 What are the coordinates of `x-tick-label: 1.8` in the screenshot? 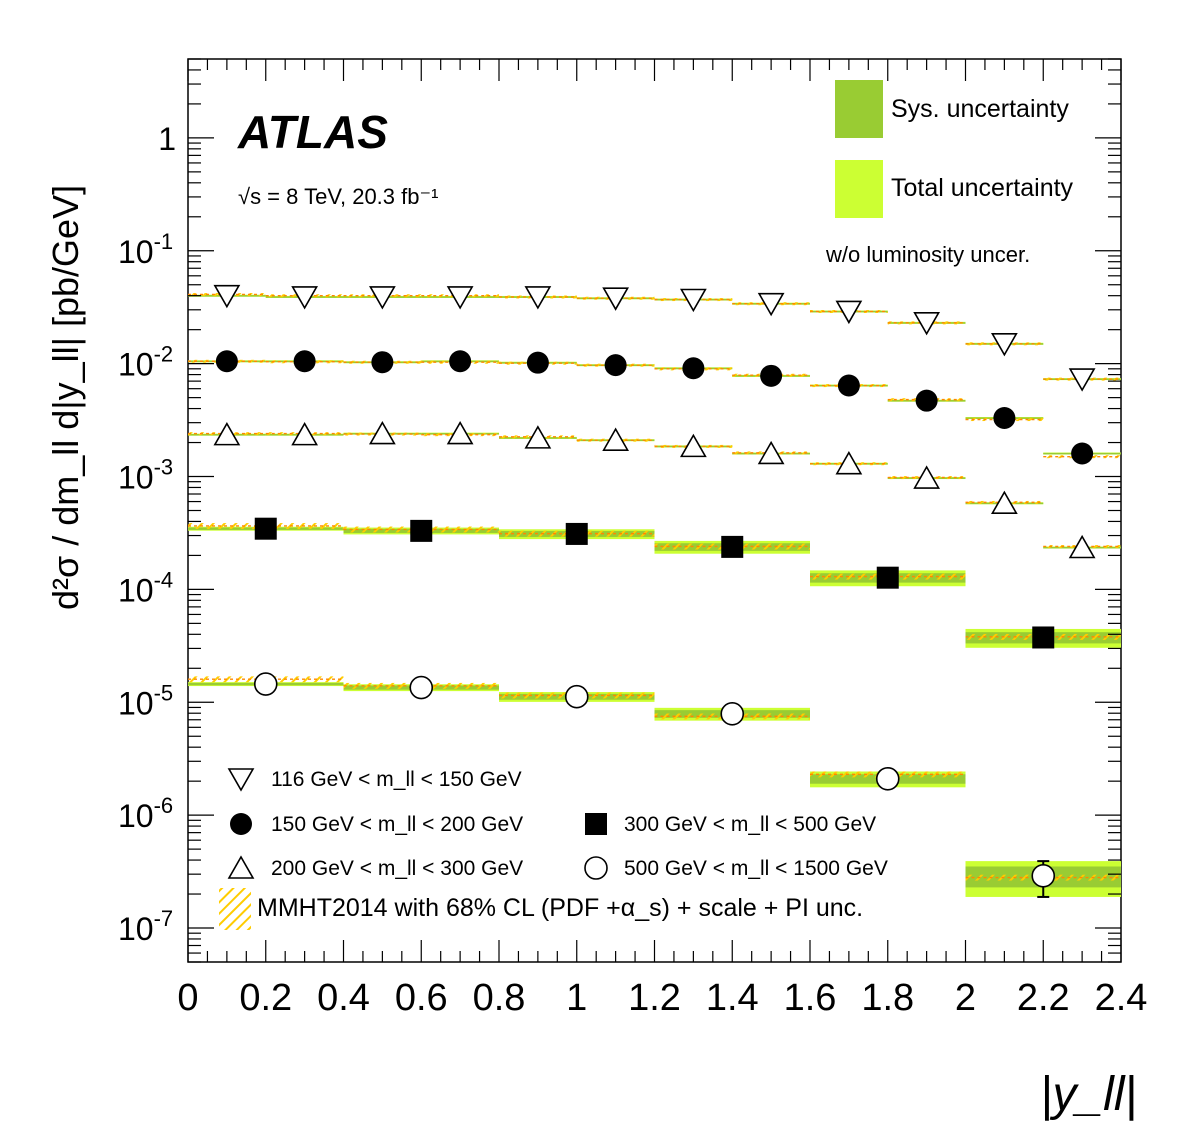 It's located at (887, 998).